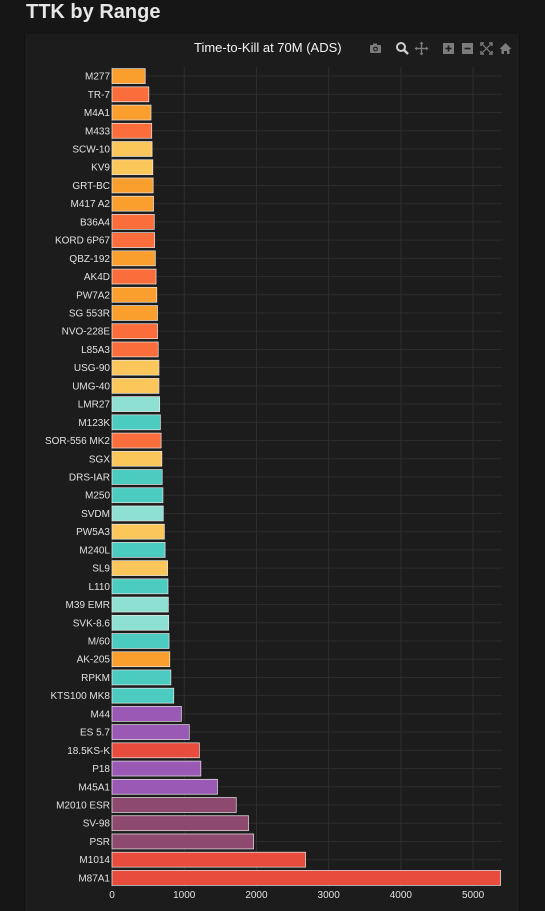 This screenshot has height=911, width=545. I want to click on y-tick-label: RPKM, so click(95, 678).